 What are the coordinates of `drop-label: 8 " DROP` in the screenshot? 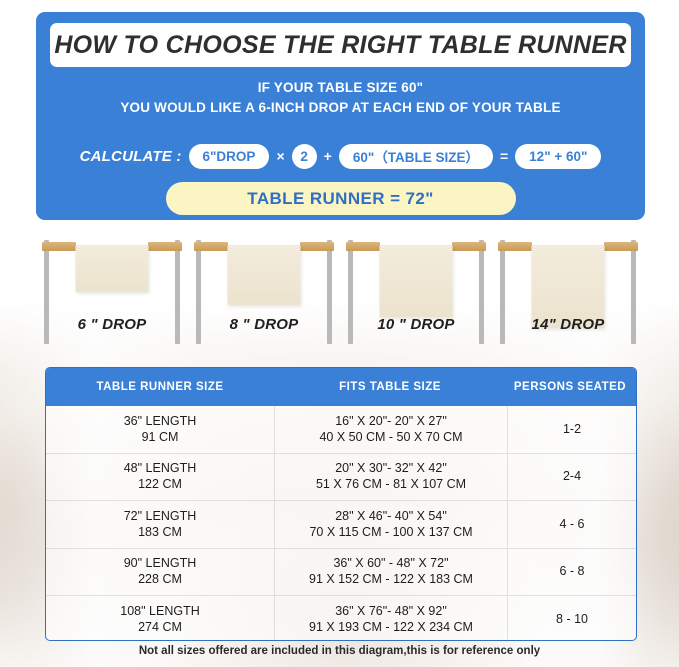 It's located at (264, 324).